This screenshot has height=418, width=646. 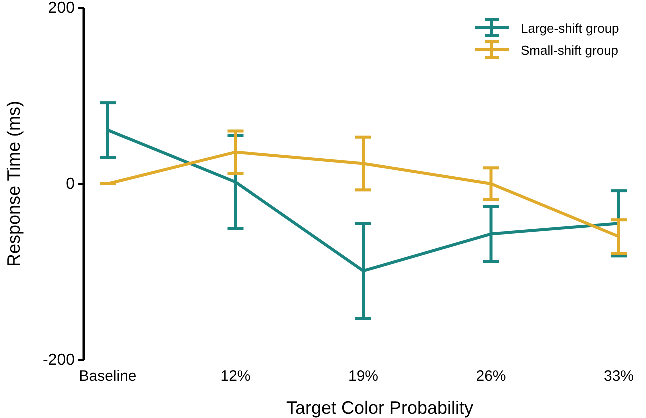 I want to click on y-tick-label: -200, so click(x=59, y=361).